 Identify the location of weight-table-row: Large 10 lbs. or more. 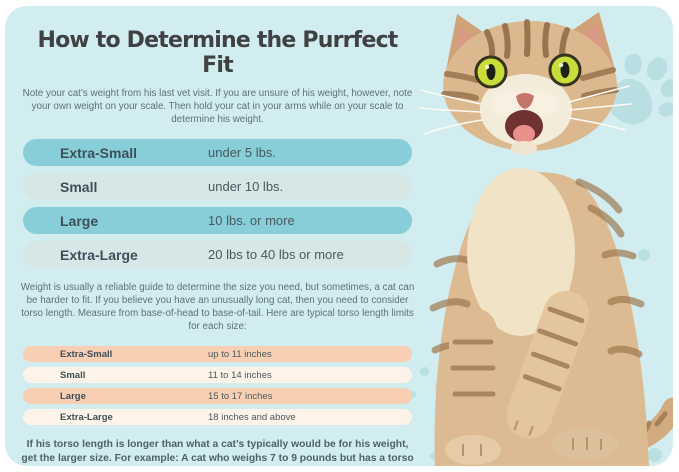
(217, 220).